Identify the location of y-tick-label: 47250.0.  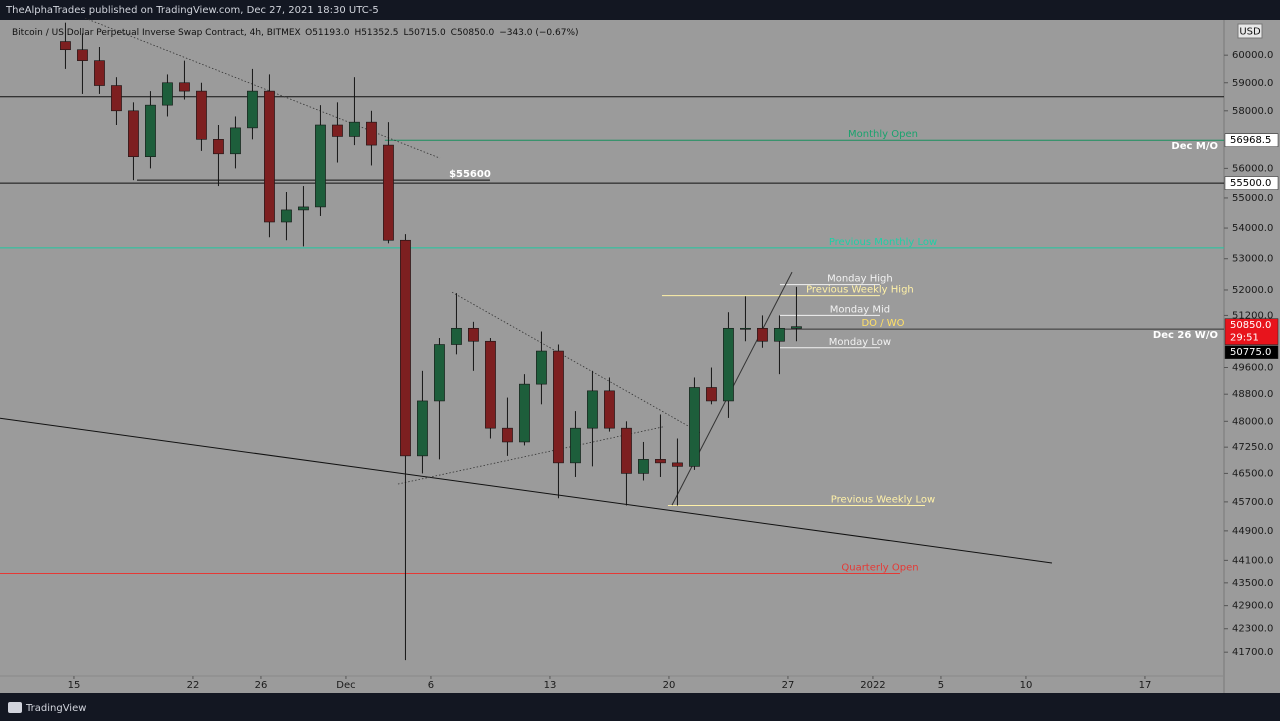
(1252, 447).